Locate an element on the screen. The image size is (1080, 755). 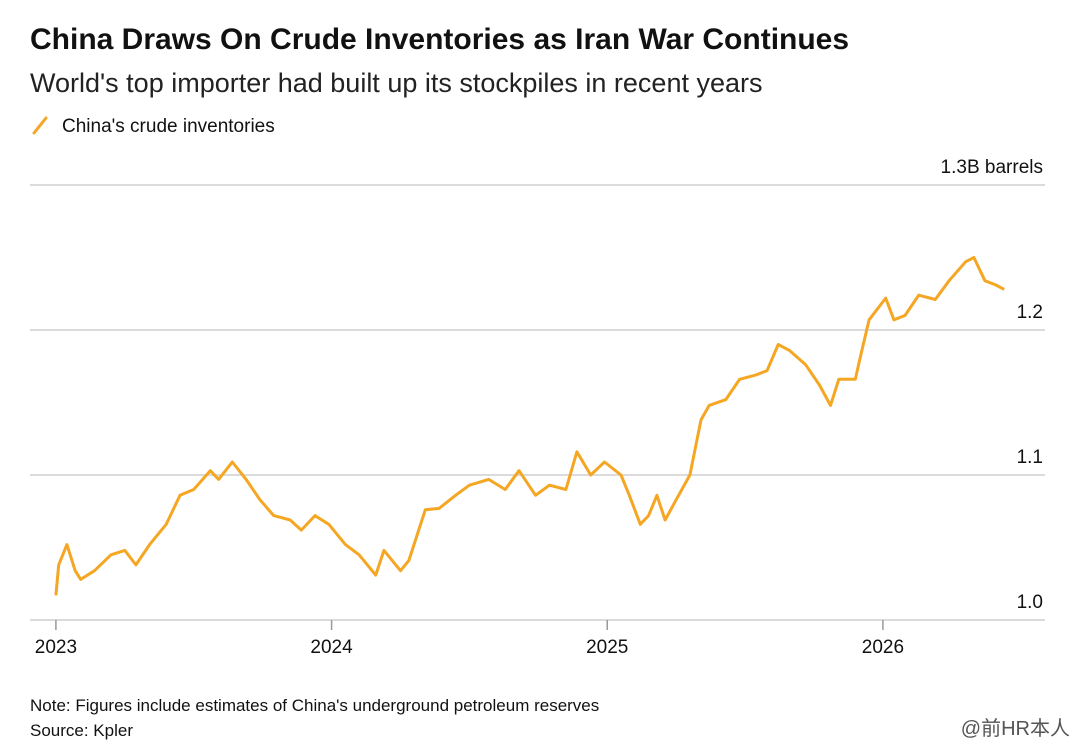
y-tick-label: 1.1 is located at coordinates (1030, 457).